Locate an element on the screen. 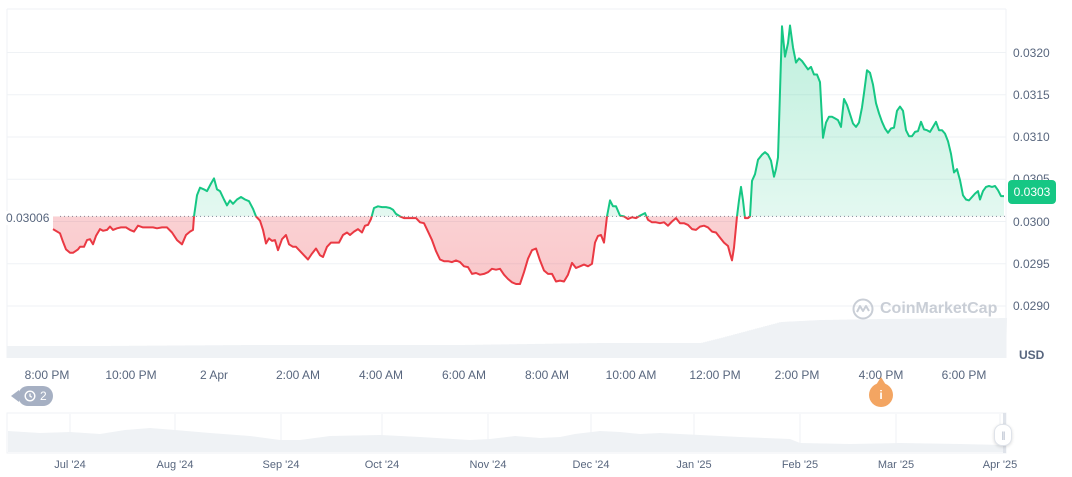  x-tick-label: 10:00 AM is located at coordinates (631, 375).